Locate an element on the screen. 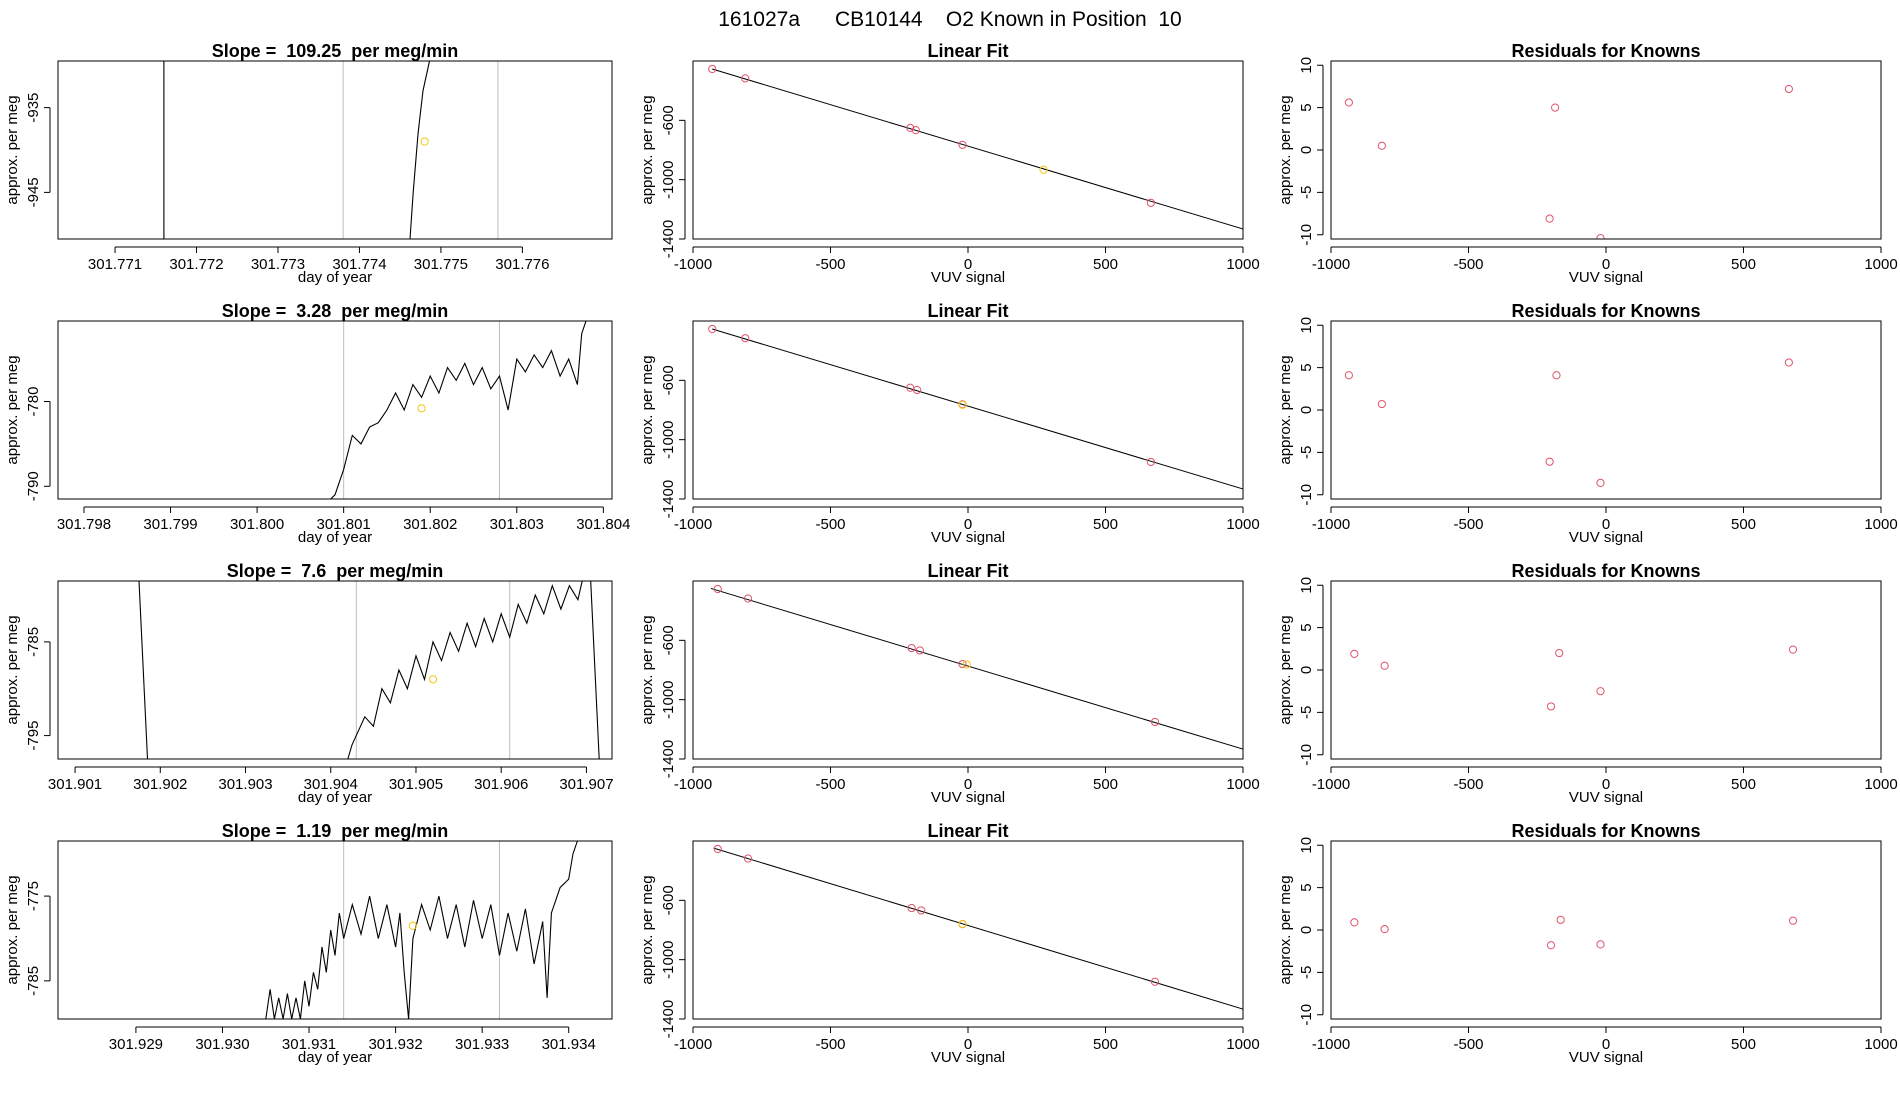  row2-timeseries-x-tick-label-4: 301.802 is located at coordinates (430, 524).